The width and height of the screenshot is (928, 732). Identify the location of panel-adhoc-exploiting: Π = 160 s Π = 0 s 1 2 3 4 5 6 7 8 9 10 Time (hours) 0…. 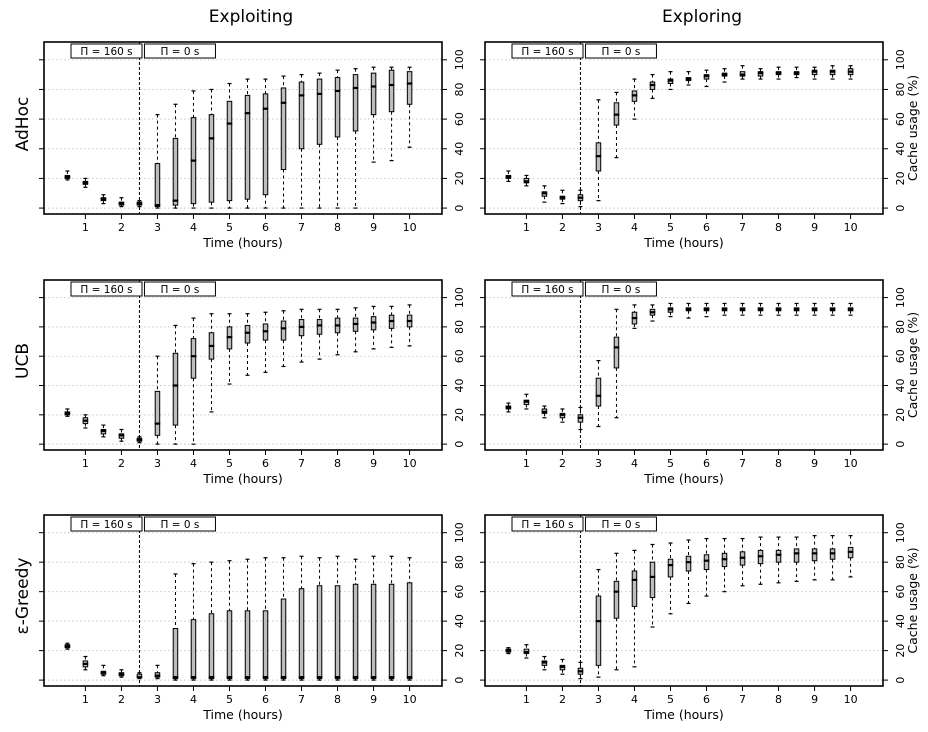
(252, 145).